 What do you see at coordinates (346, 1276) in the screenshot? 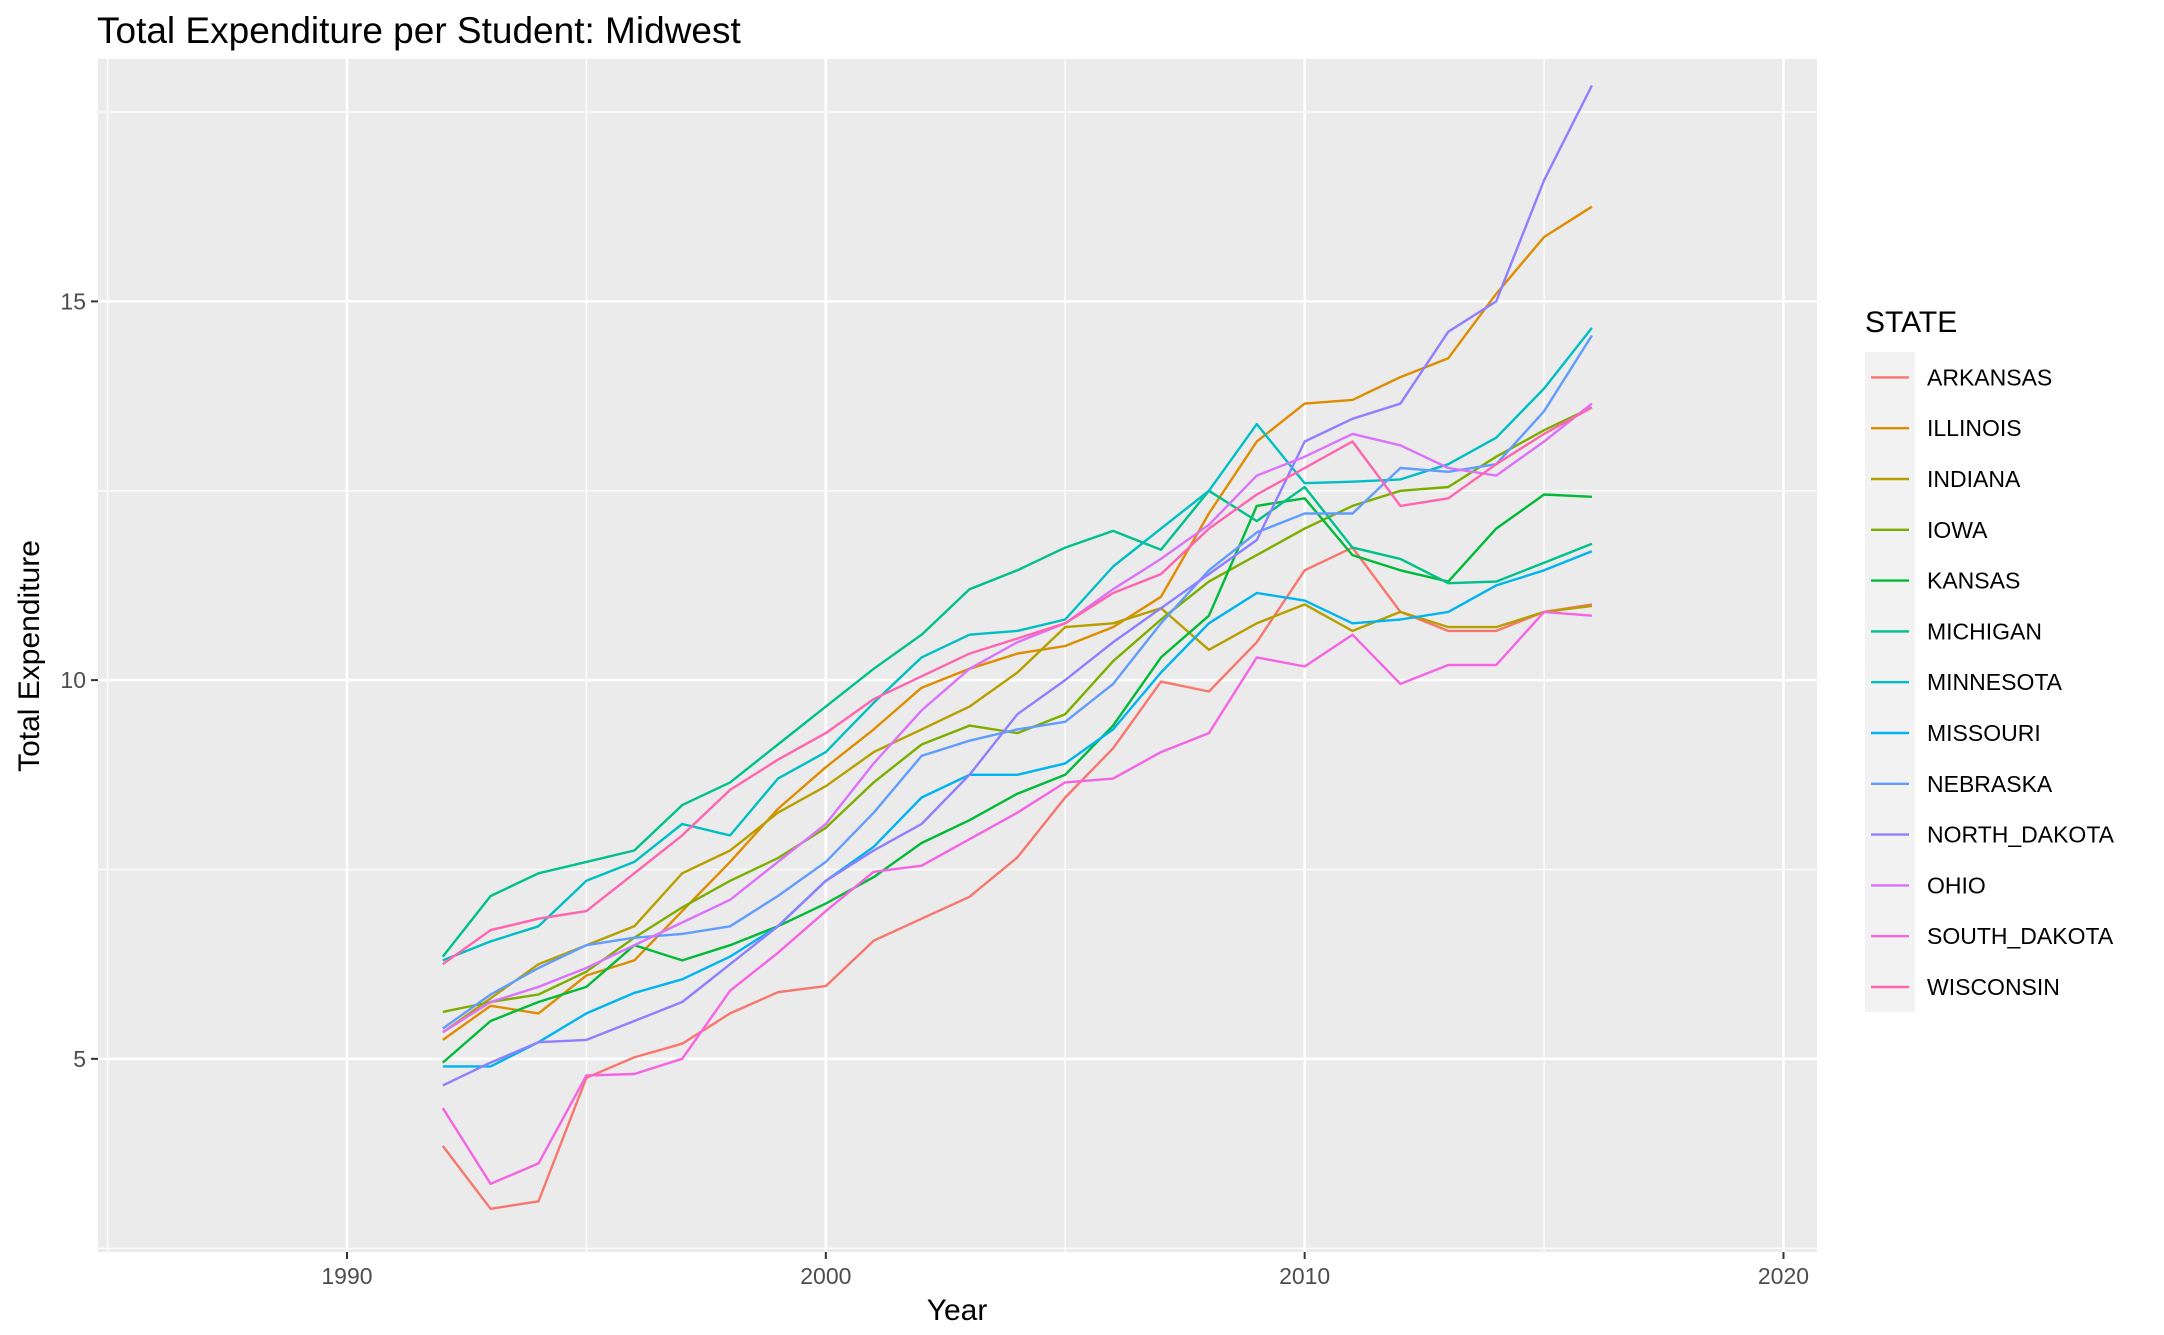
I see `x-tick-label: 1990` at bounding box center [346, 1276].